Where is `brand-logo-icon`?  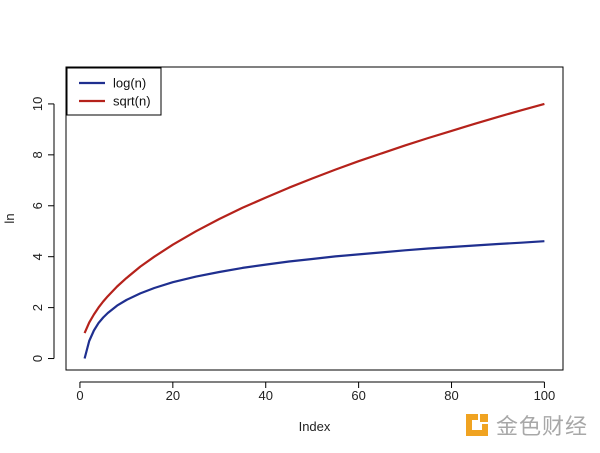 brand-logo-icon is located at coordinates (477, 425).